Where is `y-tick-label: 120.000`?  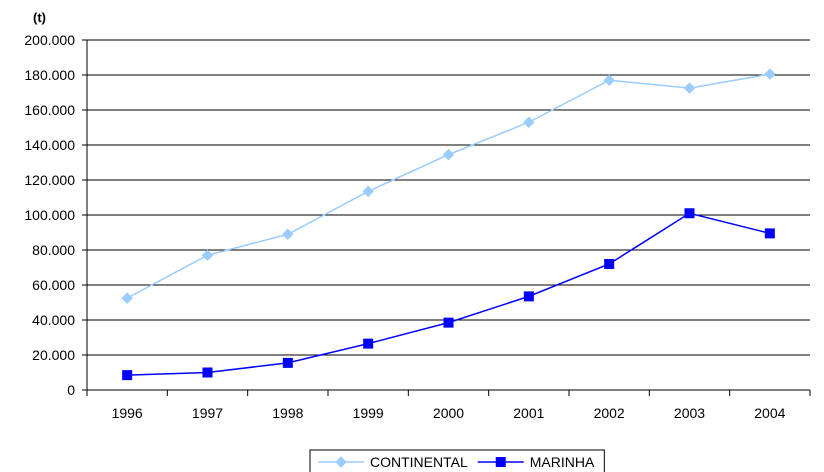
y-tick-label: 120.000 is located at coordinates (49, 180).